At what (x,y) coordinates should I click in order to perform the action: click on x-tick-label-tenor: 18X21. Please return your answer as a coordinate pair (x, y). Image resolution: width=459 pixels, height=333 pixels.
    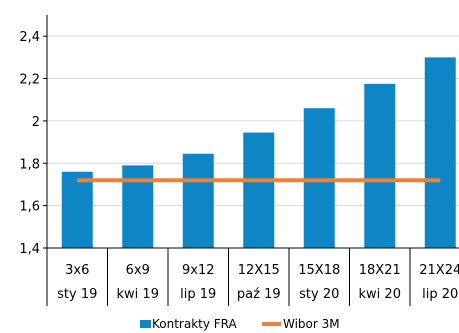
    Looking at the image, I should click on (380, 270).